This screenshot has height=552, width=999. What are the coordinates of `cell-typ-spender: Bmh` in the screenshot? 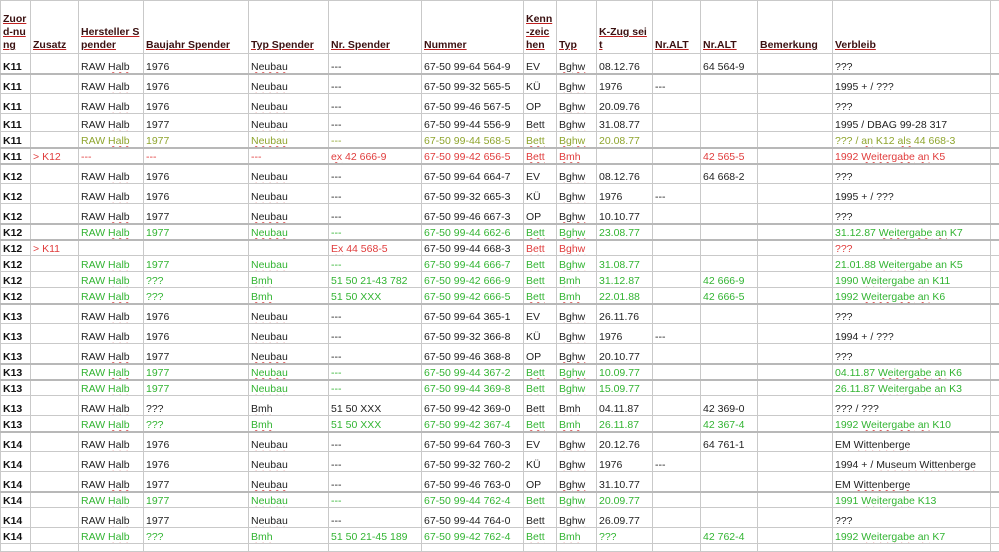 It's located at (289, 424).